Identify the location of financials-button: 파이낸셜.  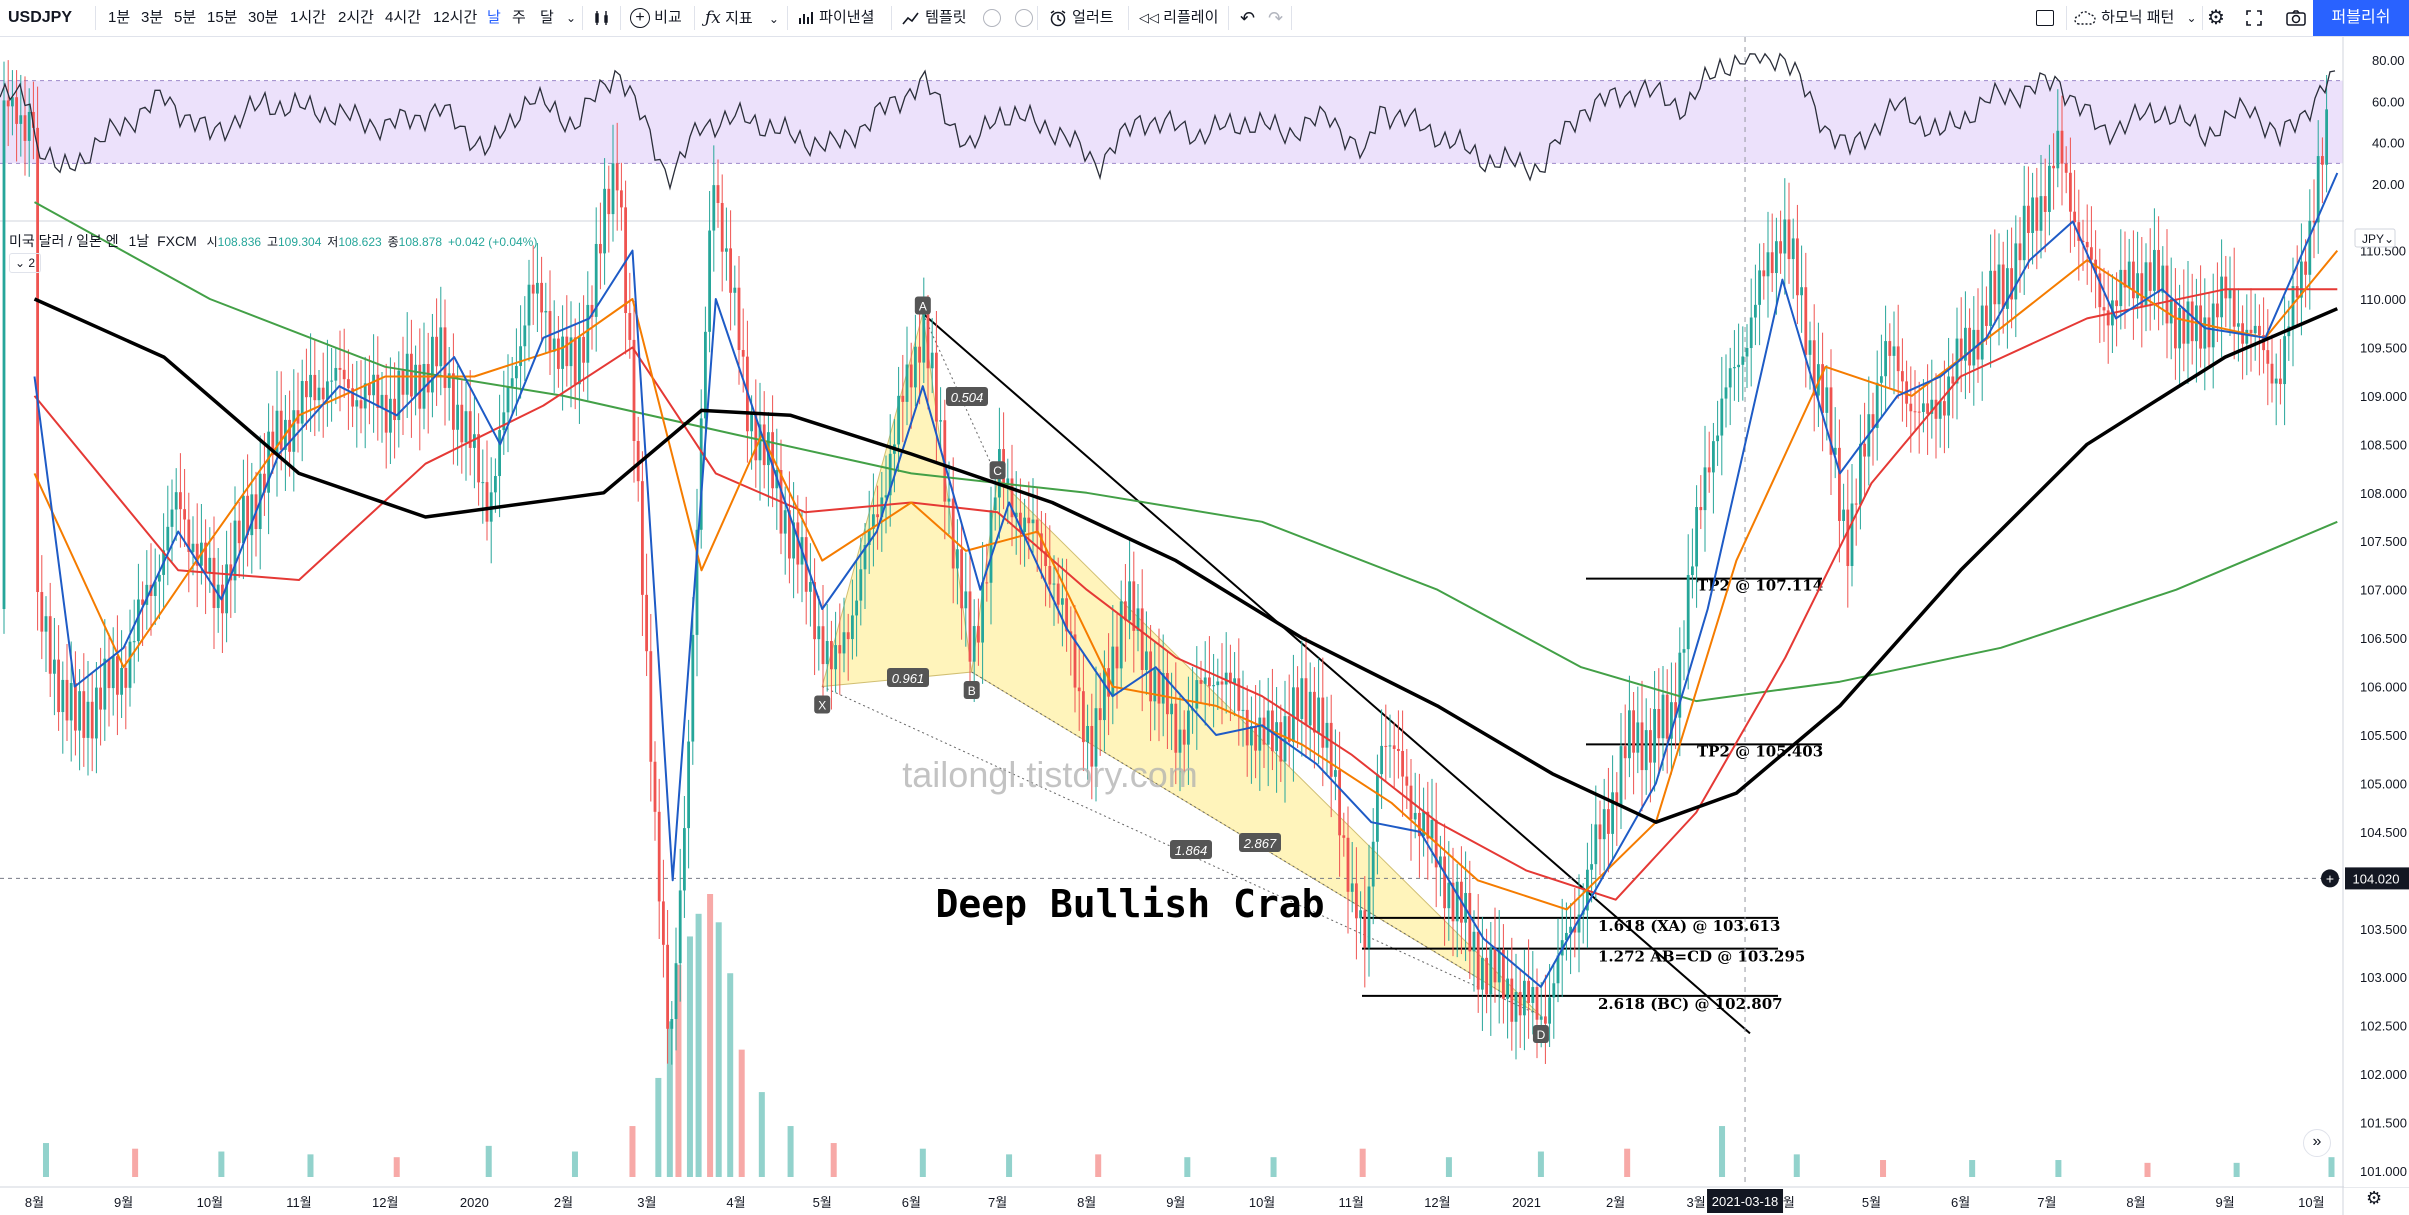
(835, 18).